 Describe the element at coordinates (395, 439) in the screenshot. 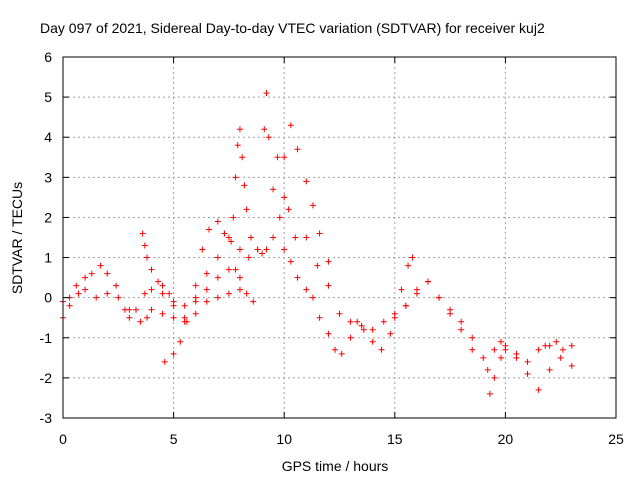

I see `x-tick-label: 15` at that location.